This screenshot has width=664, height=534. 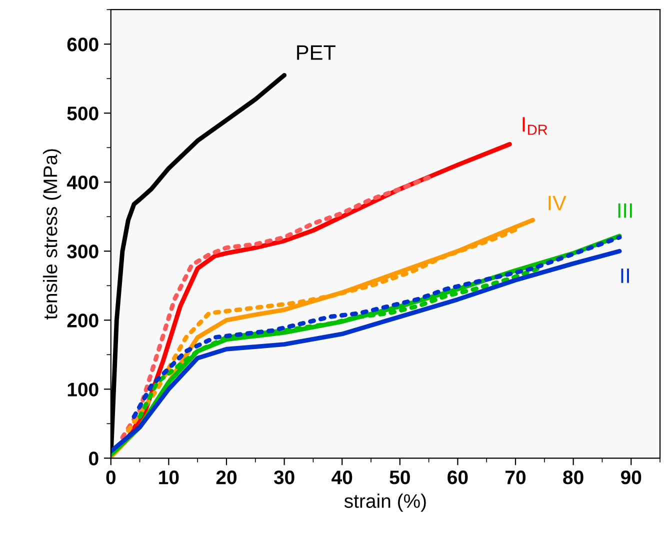 I want to click on x-tick-label: 60, so click(x=458, y=477).